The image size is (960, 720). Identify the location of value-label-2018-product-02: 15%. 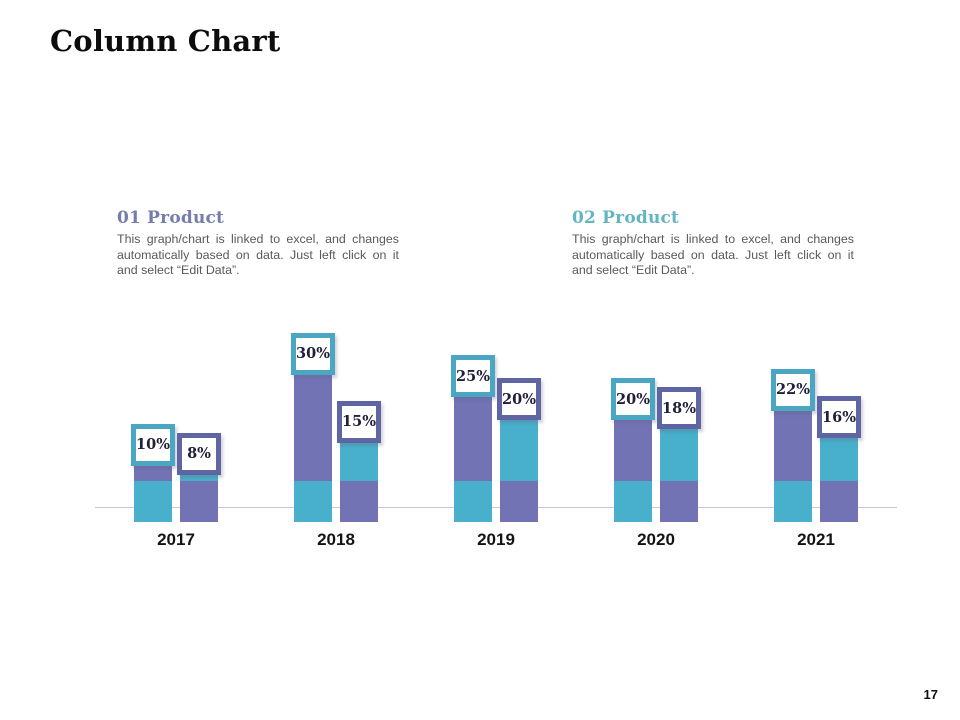
(359, 421).